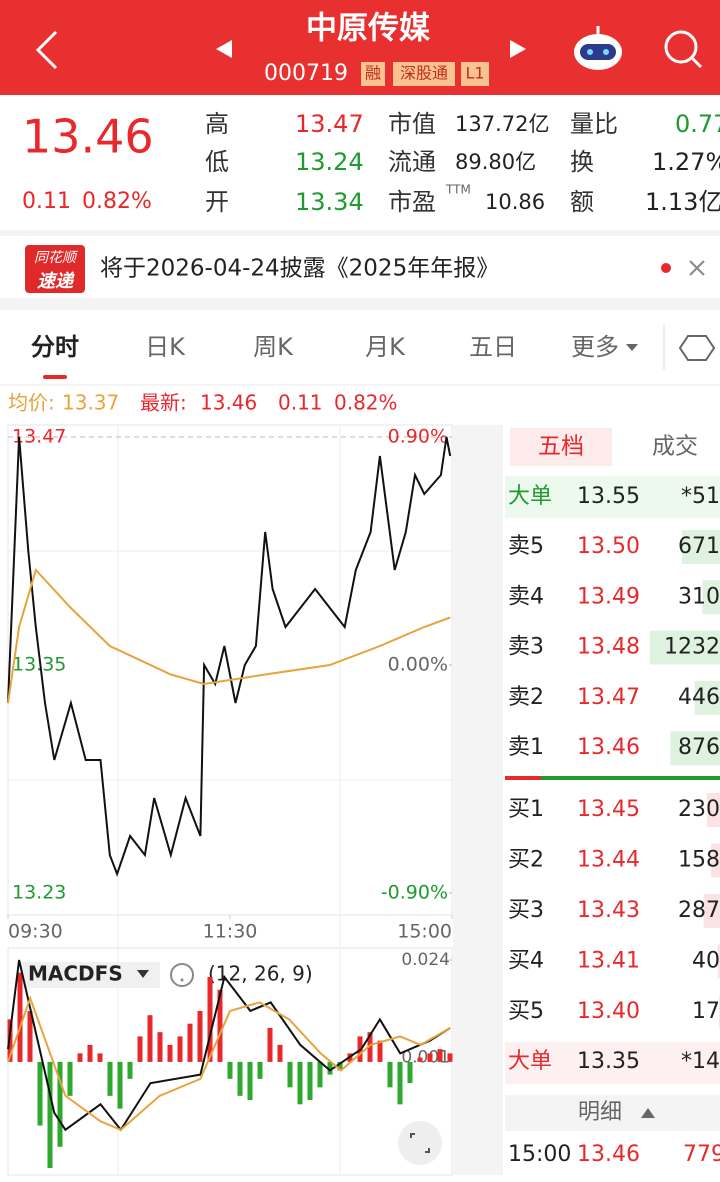 This screenshot has width=720, height=1182. I want to click on book-volume: 230, so click(699, 809).